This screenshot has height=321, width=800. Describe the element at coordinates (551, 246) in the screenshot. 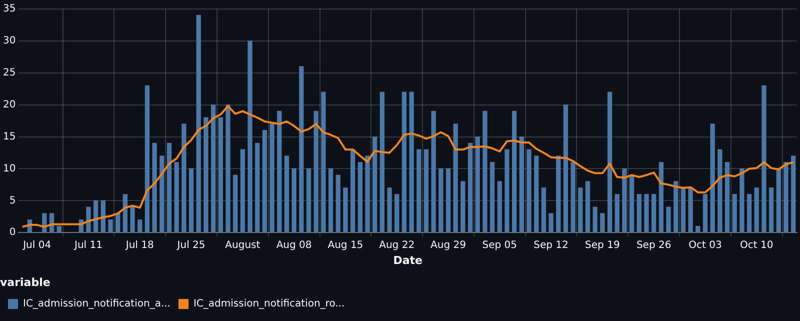

I see `x-tick-label: Sep 12` at that location.